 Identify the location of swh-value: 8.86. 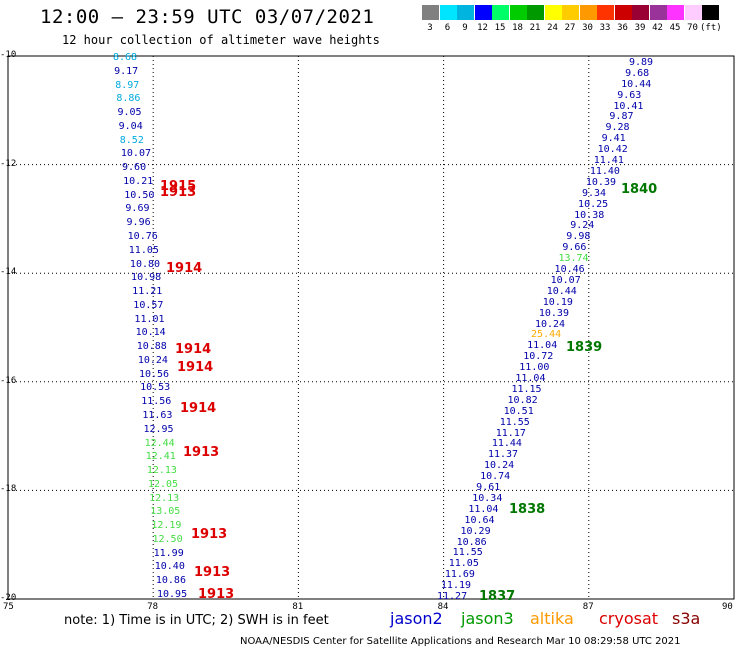
(128, 99).